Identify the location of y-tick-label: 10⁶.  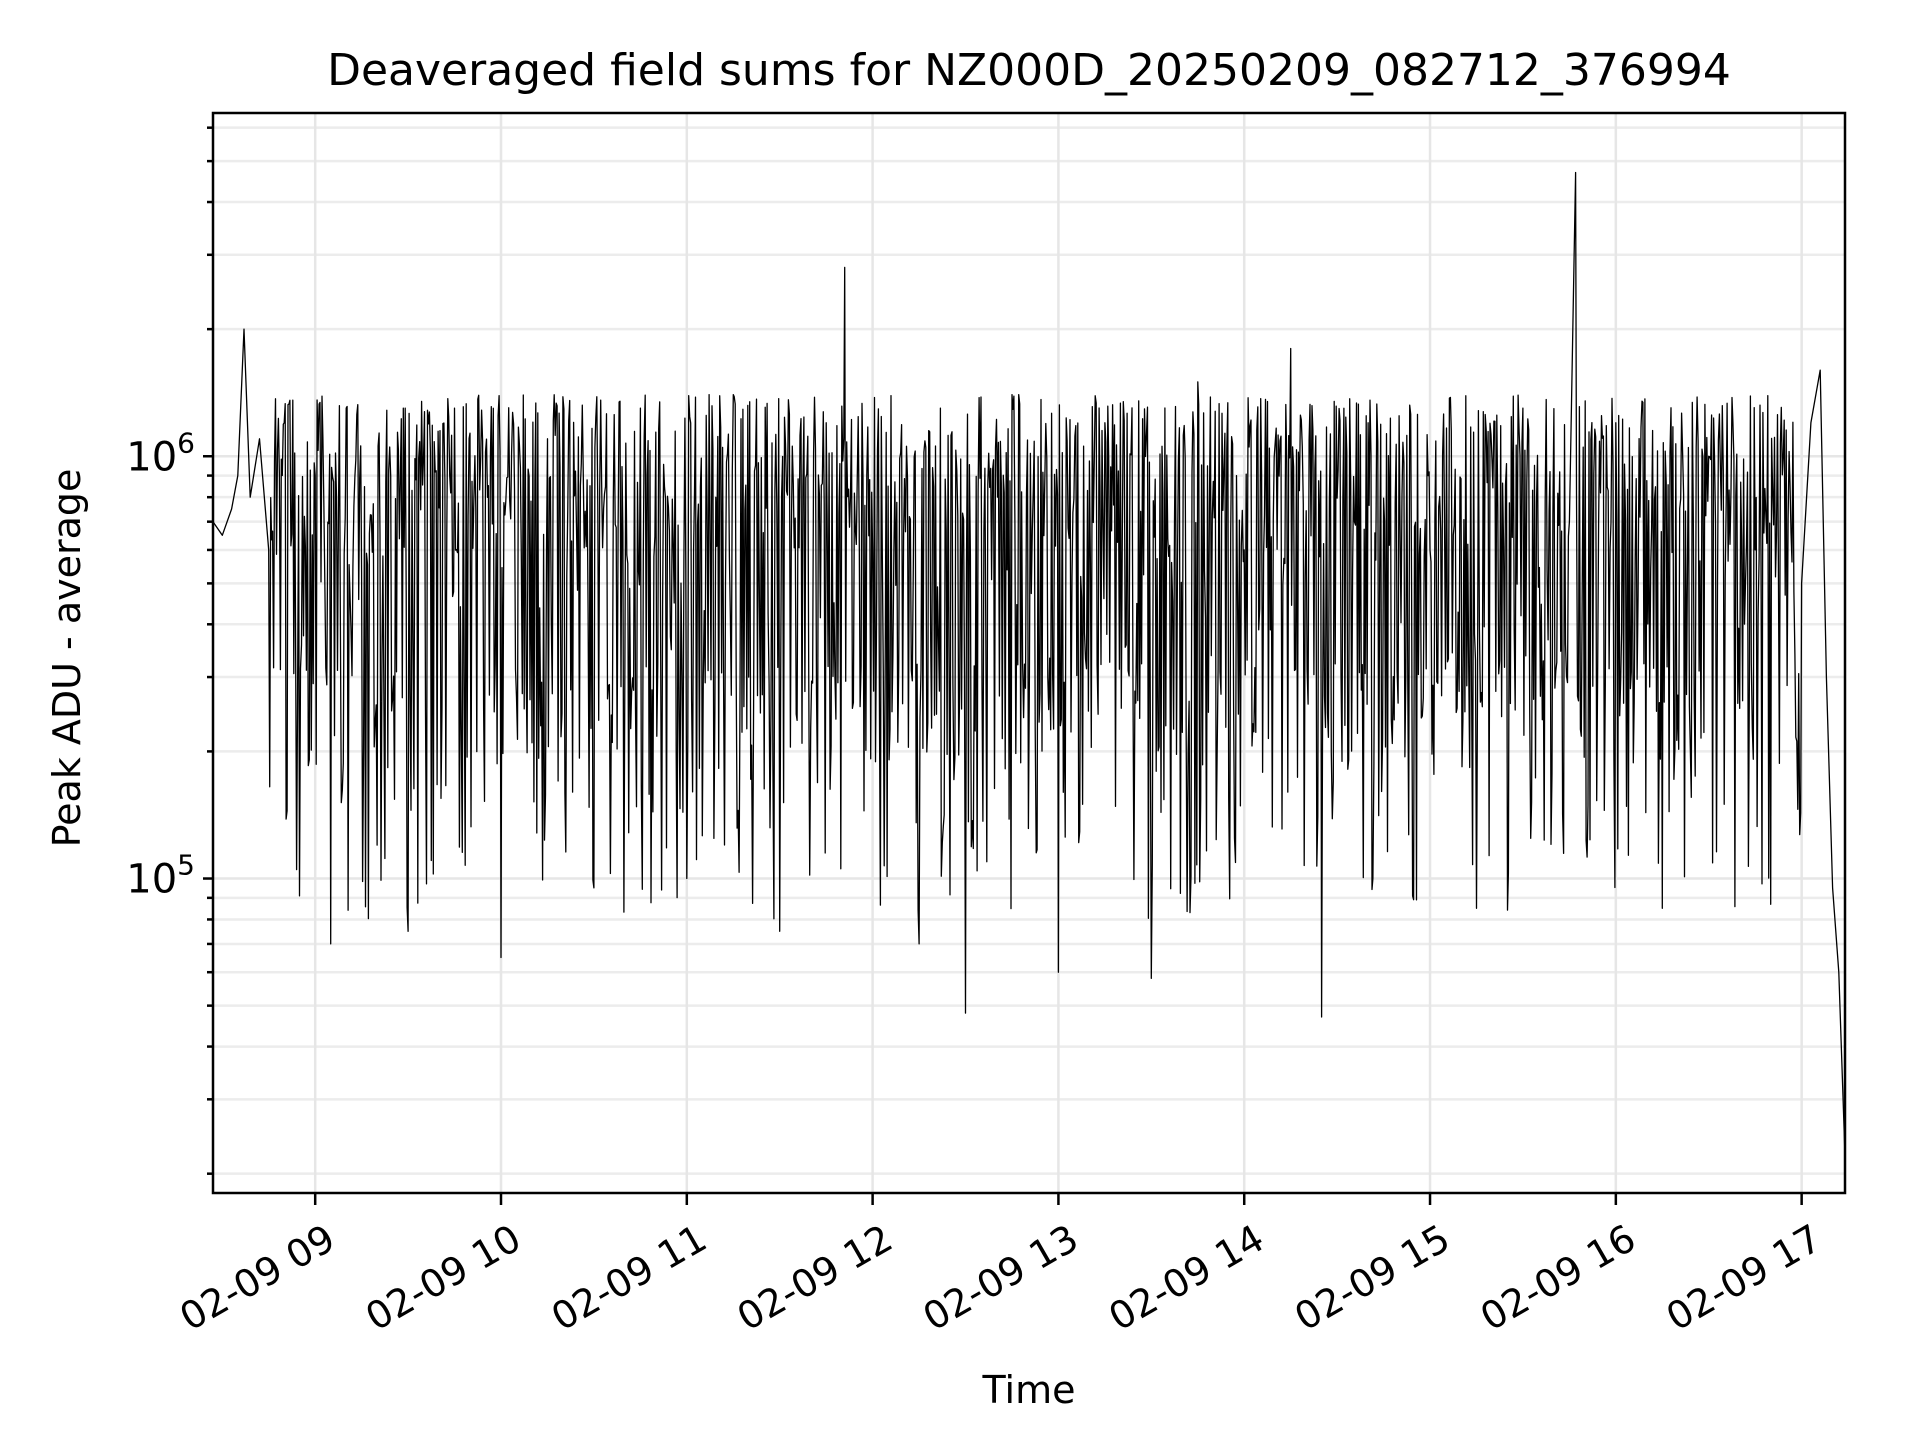
(160, 453).